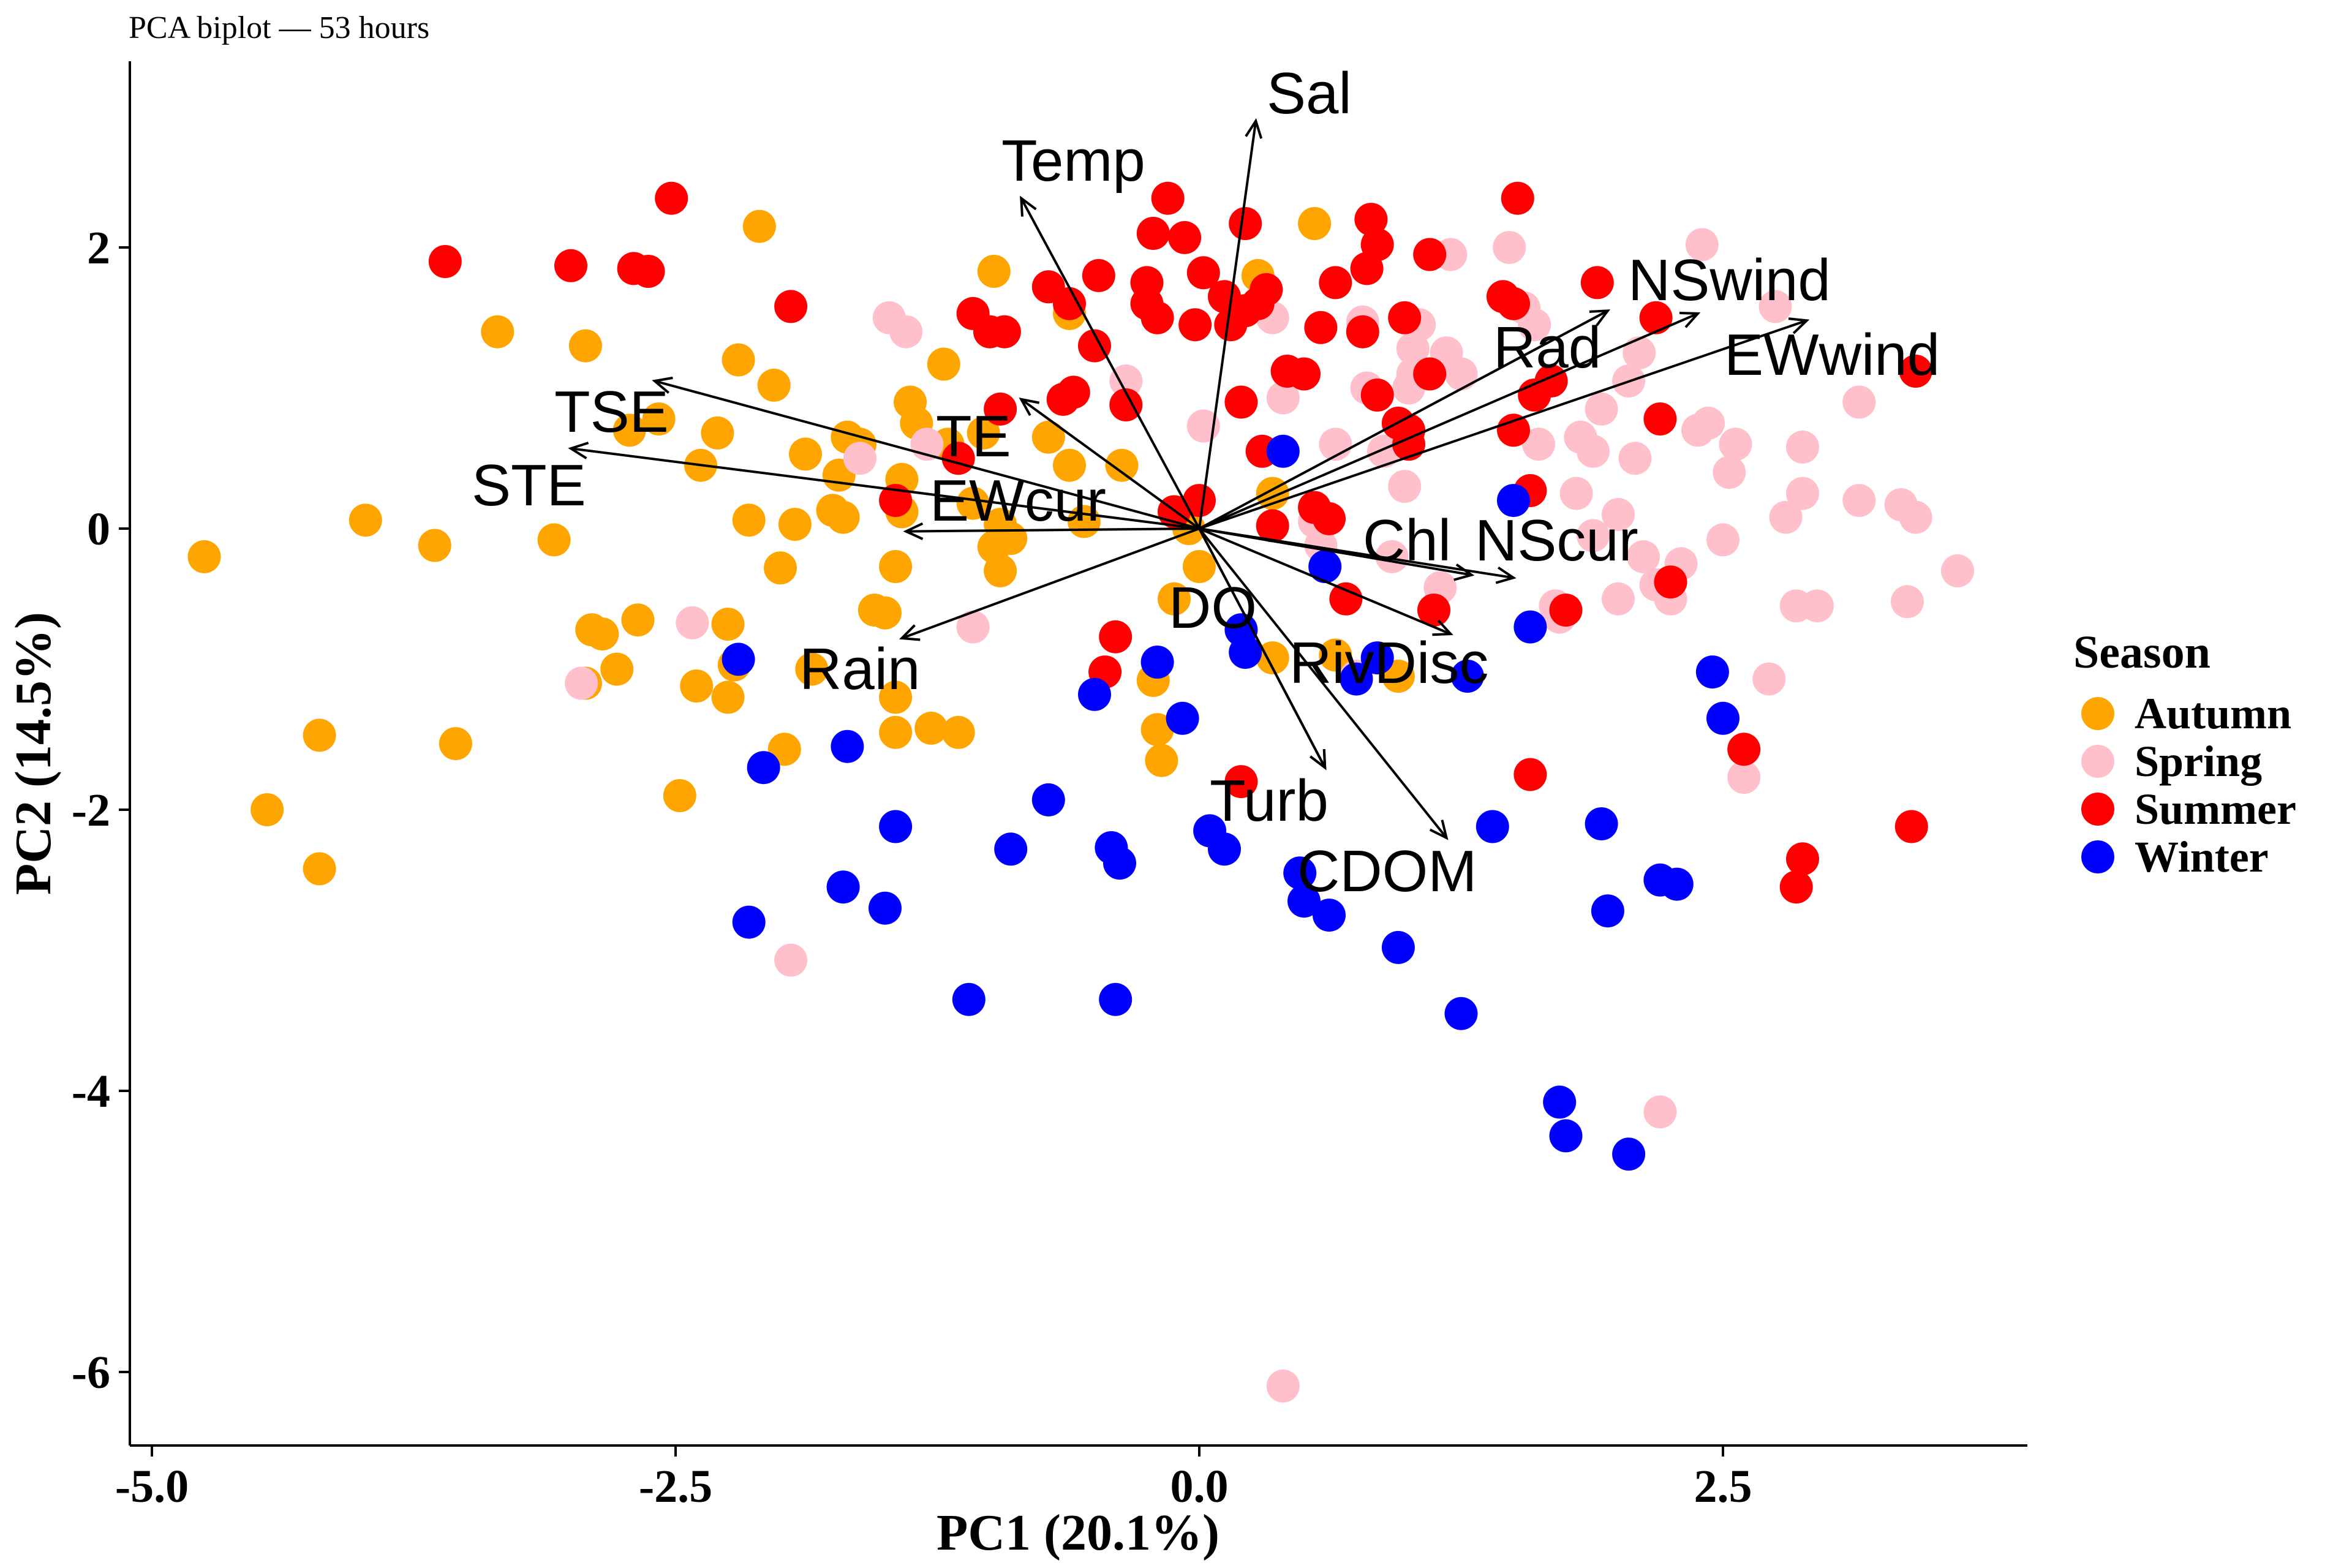 This screenshot has height=1568, width=2352. What do you see at coordinates (1110, 464) in the screenshot?
I see `arrow-te` at bounding box center [1110, 464].